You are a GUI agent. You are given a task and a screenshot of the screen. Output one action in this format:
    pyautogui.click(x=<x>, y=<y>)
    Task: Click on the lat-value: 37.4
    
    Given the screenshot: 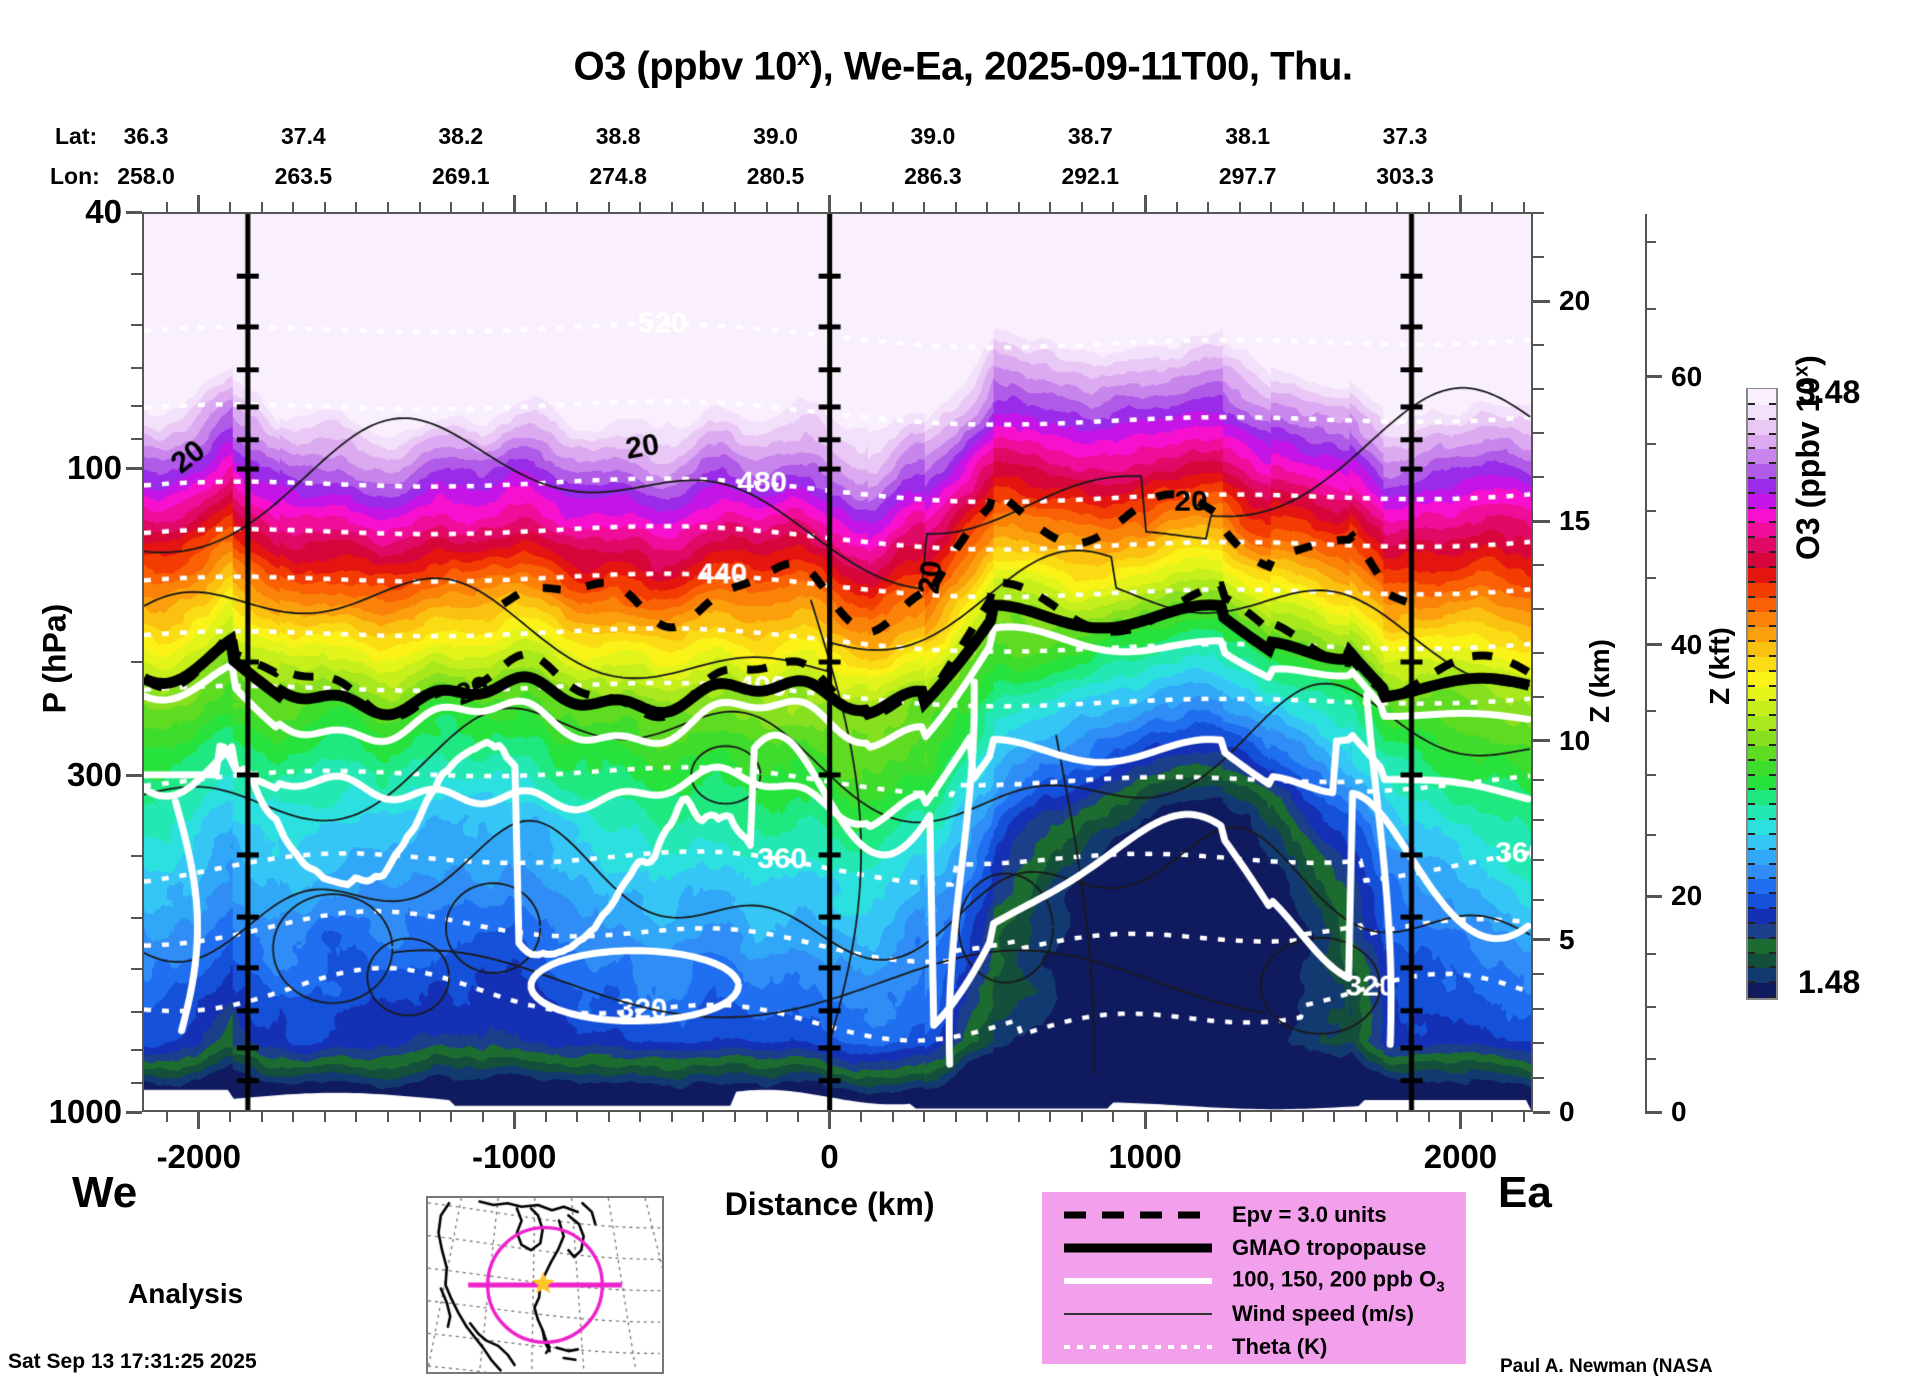 What is the action you would take?
    pyautogui.click(x=303, y=136)
    